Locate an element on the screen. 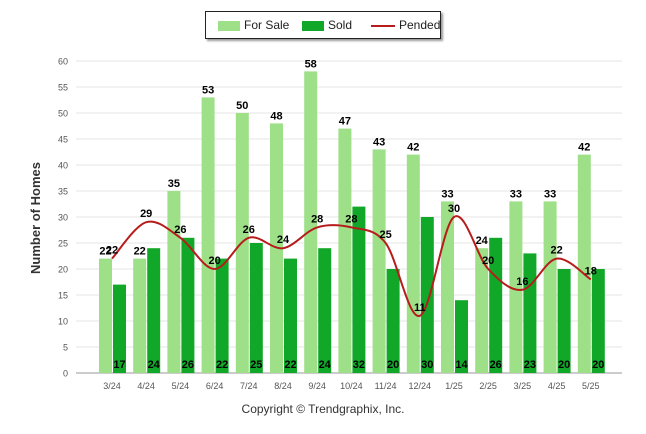 This screenshot has height=434, width=646. x-tick-label: 2/25 is located at coordinates (488, 386).